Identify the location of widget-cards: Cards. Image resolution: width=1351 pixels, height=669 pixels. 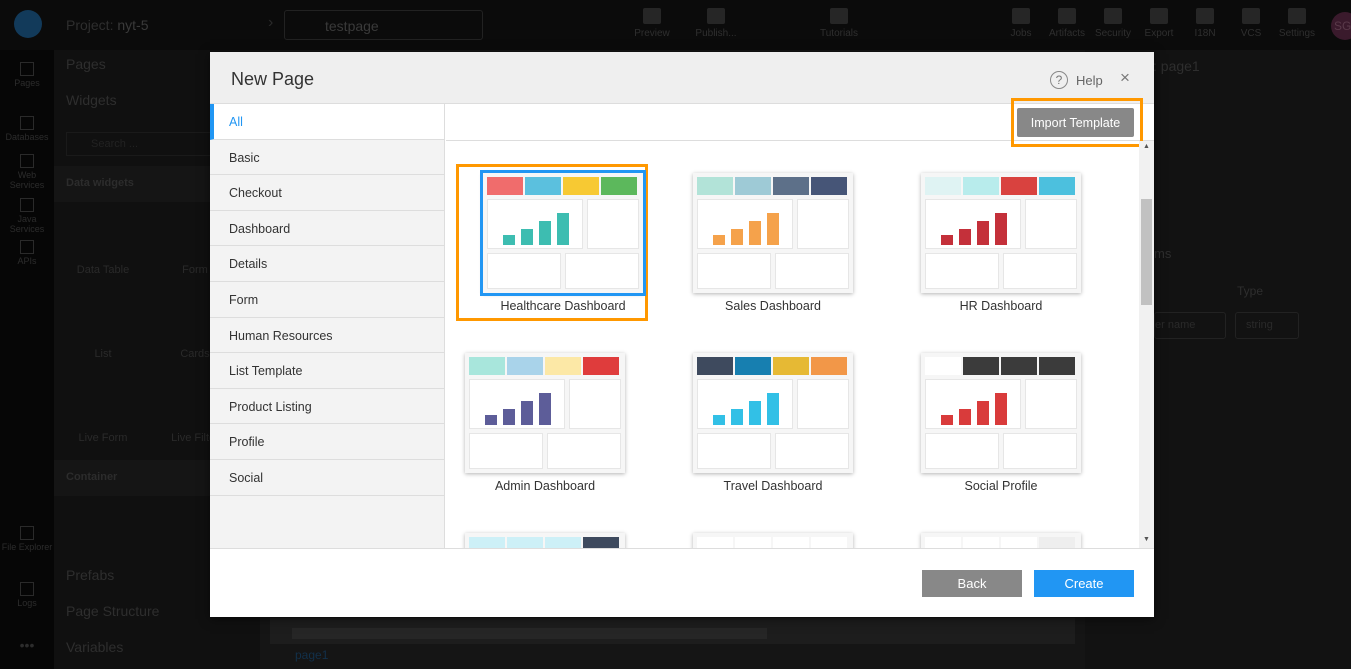
(195, 354).